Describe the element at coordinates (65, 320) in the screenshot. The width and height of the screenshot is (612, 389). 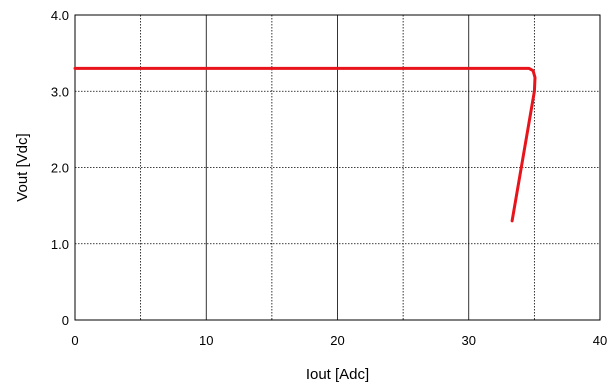
I see `y-tick-label: 0` at that location.